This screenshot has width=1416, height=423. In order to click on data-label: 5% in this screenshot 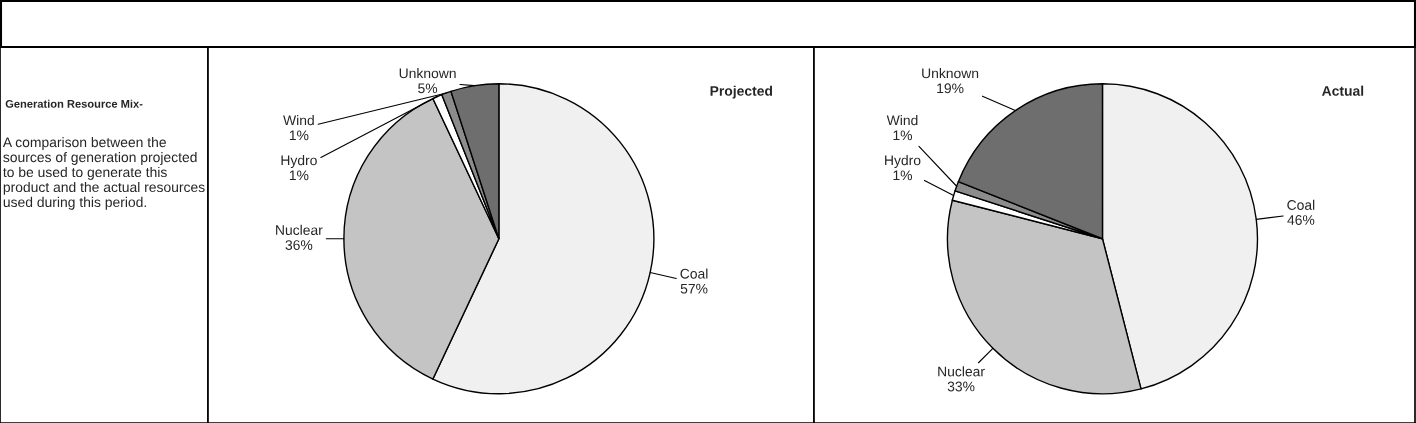, I will do `click(428, 88)`.